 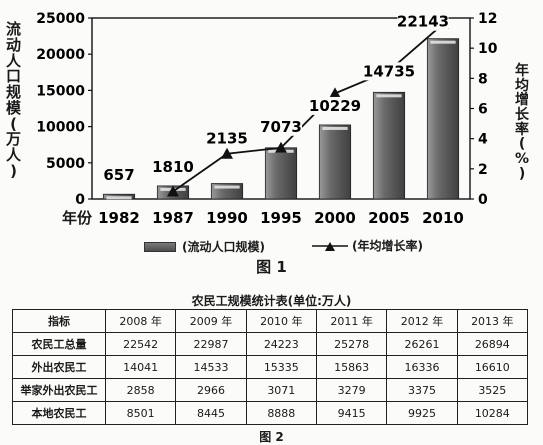 What do you see at coordinates (483, 140) in the screenshot?
I see `y2-tick-label: 4` at bounding box center [483, 140].